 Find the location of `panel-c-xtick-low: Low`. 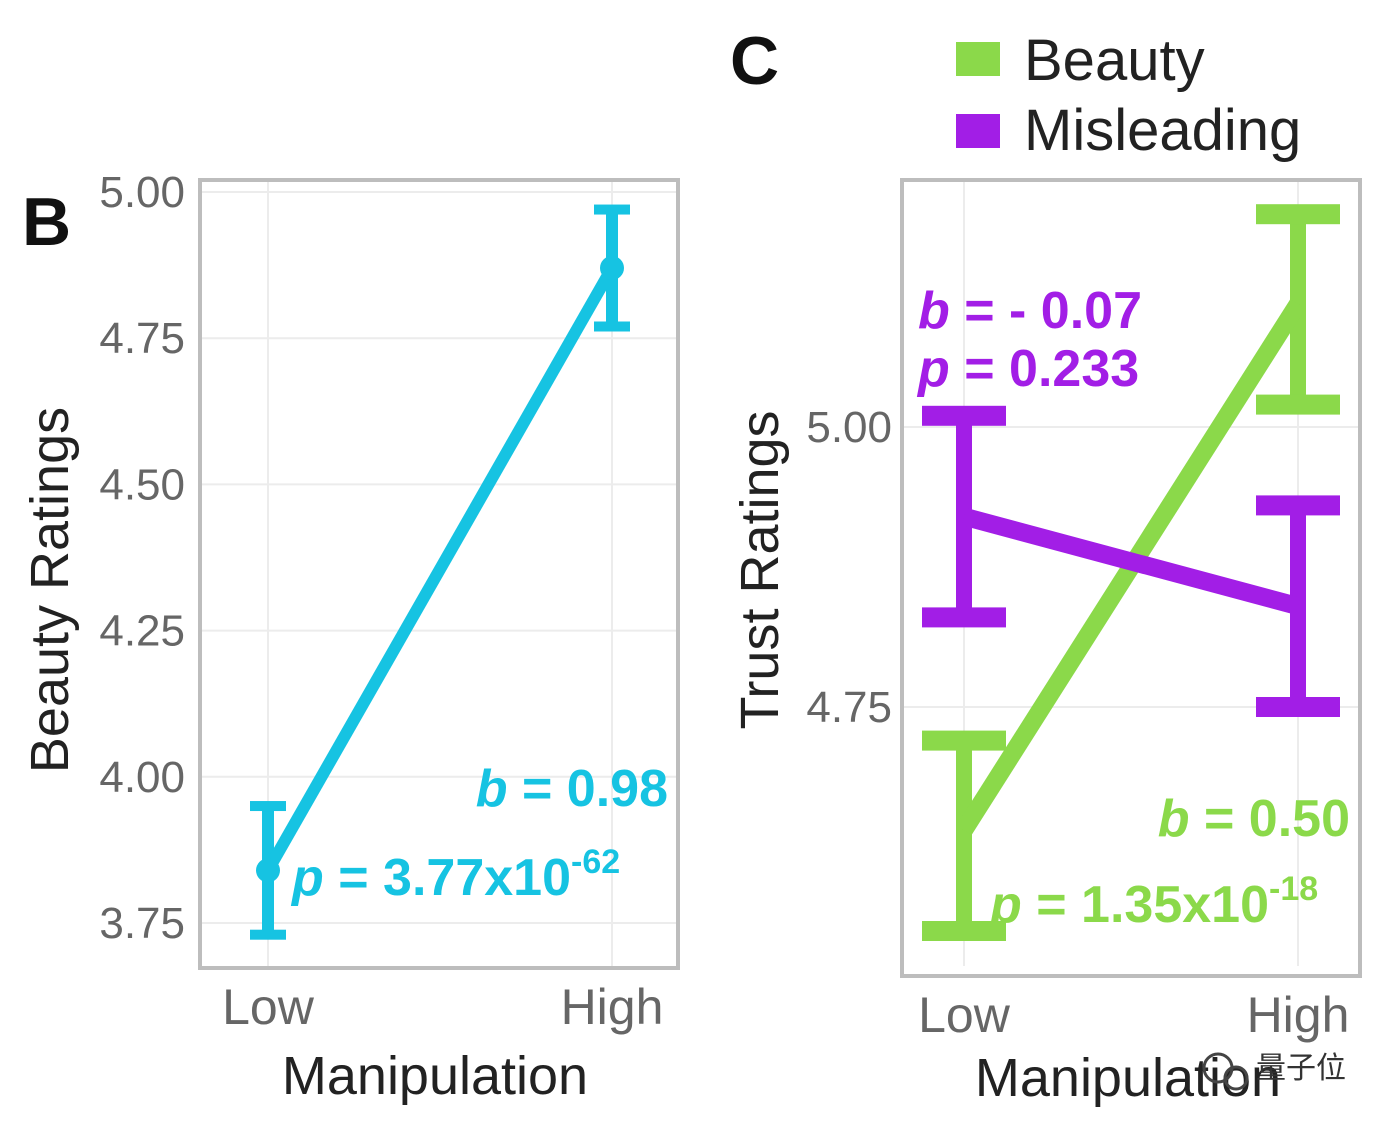

panel-c-xtick-low: Low is located at coordinates (964, 1015).